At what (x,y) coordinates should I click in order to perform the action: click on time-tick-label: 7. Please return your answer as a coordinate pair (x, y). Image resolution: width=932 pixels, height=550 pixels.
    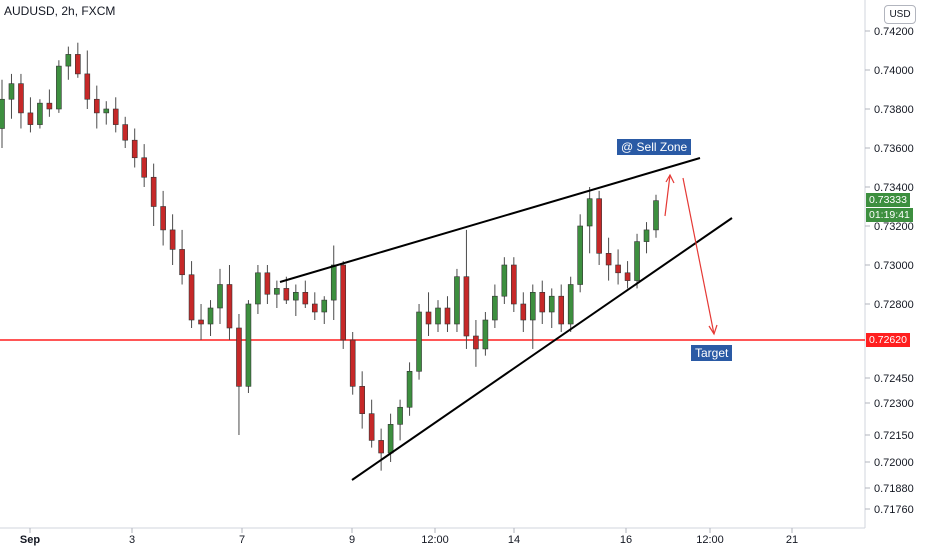
    Looking at the image, I should click on (242, 540).